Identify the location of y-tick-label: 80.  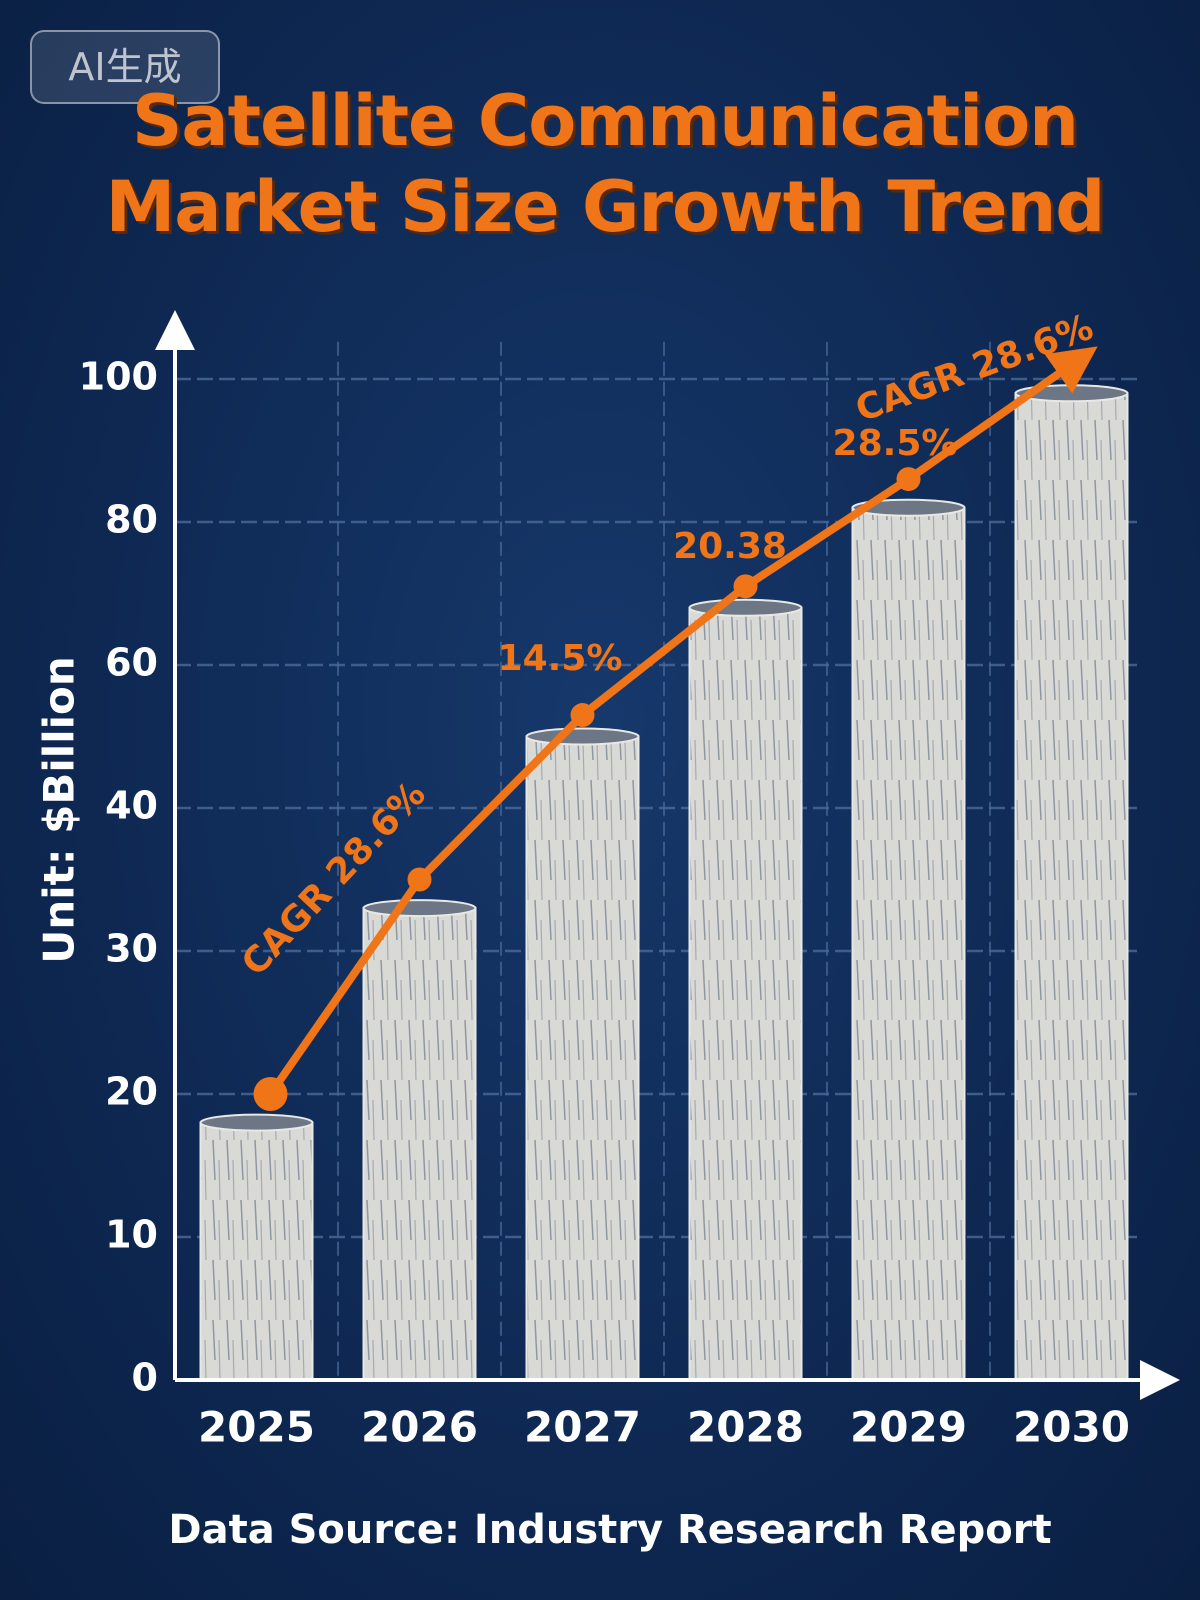
(131, 520).